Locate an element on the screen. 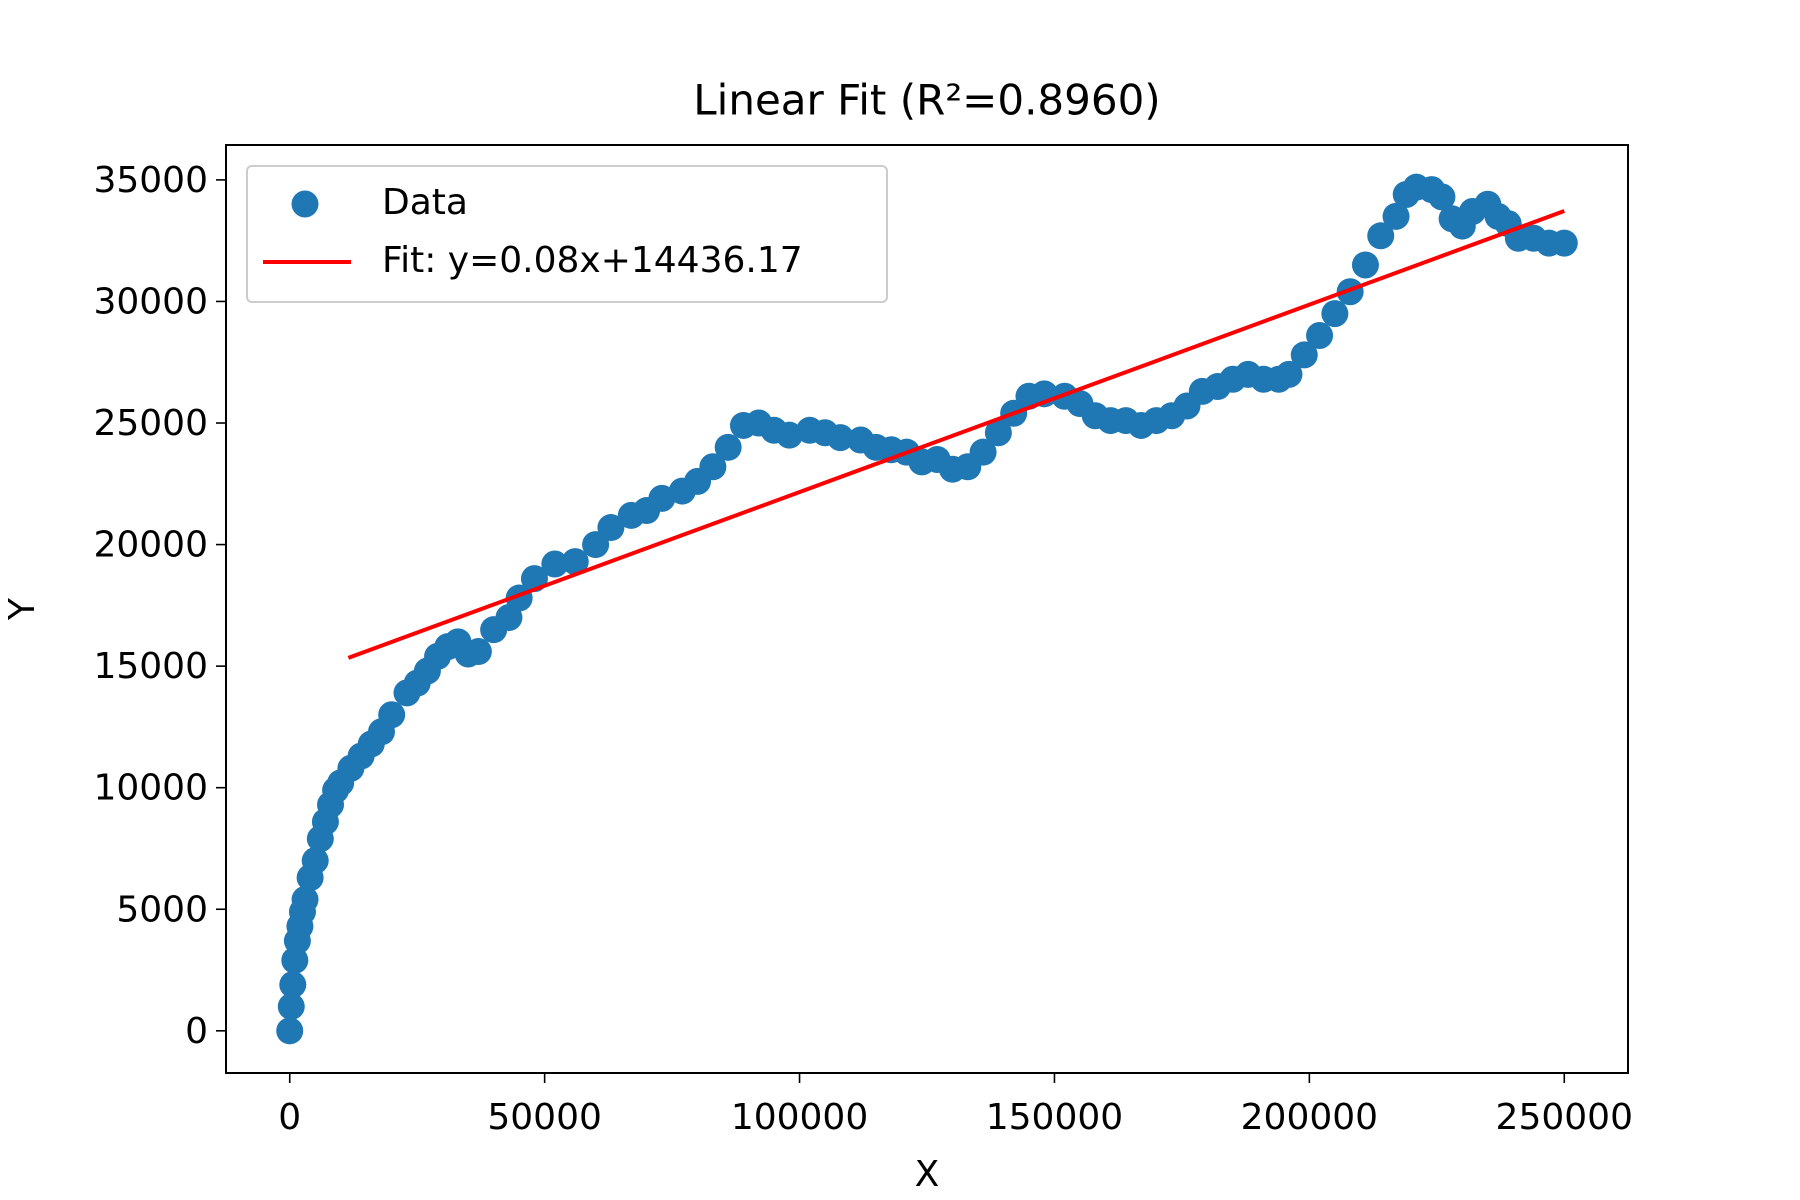  y-tick-label: 15000 is located at coordinates (150, 666).